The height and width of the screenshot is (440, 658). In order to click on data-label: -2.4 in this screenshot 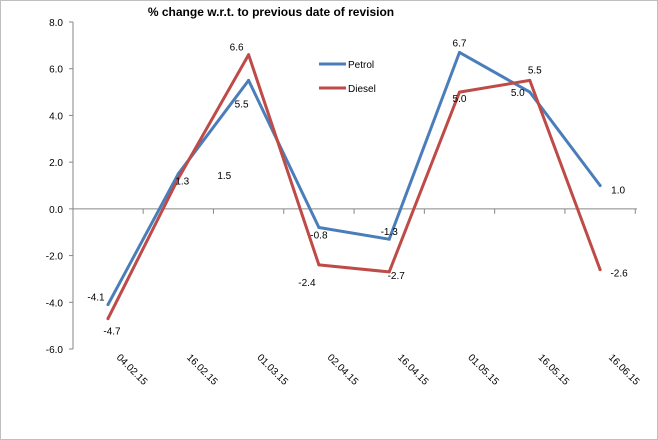, I will do `click(307, 283)`.